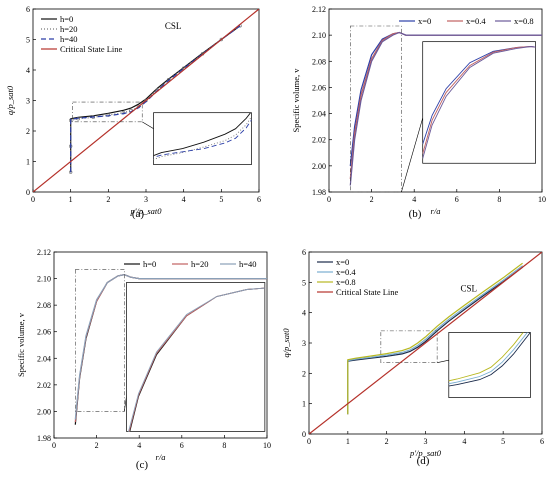 The height and width of the screenshot is (492, 550). I want to click on x-tick-label: 5, so click(221, 199).